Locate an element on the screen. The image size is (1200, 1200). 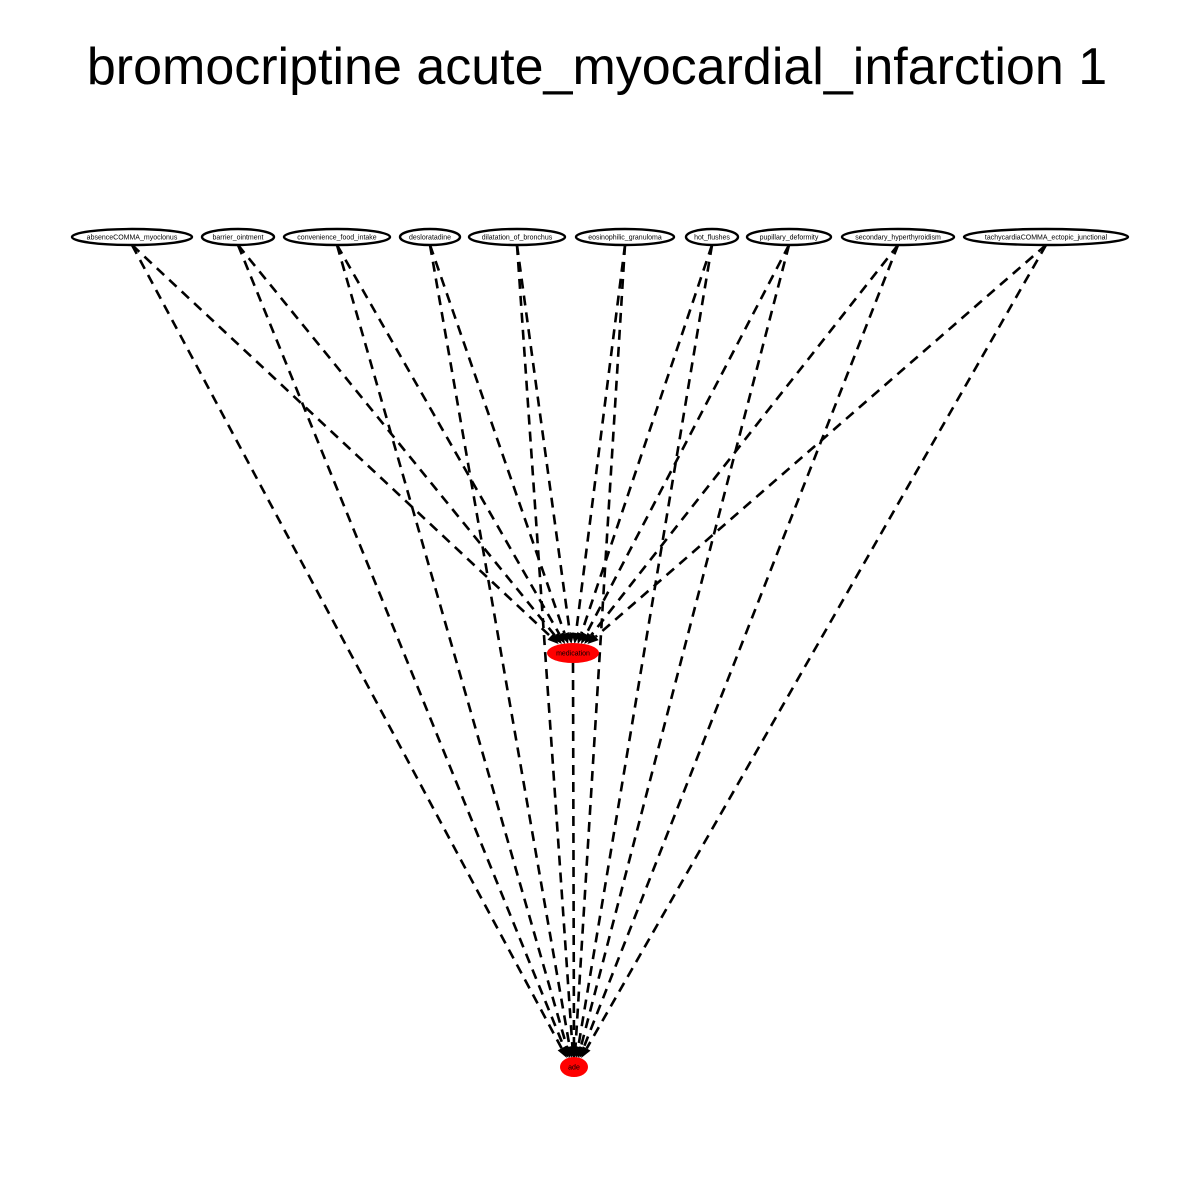
node-barrier_ointment-shape is located at coordinates (238, 237).